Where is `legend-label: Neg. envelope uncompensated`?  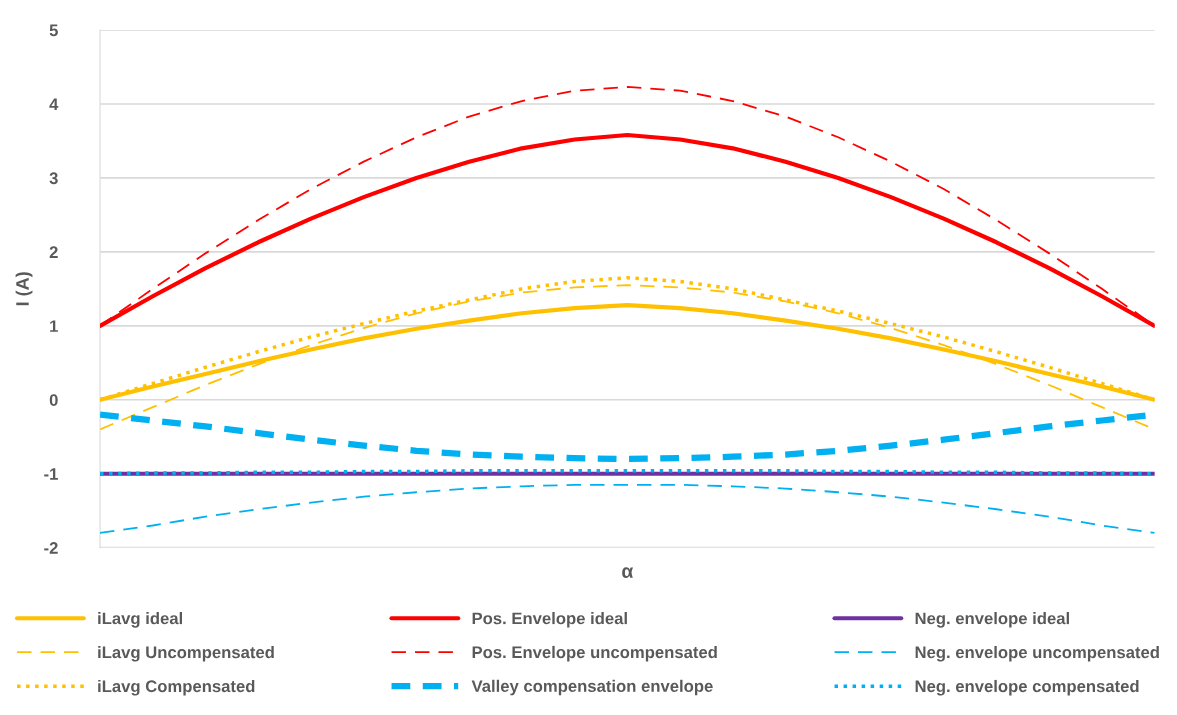
legend-label: Neg. envelope uncompensated is located at coordinates (1037, 653).